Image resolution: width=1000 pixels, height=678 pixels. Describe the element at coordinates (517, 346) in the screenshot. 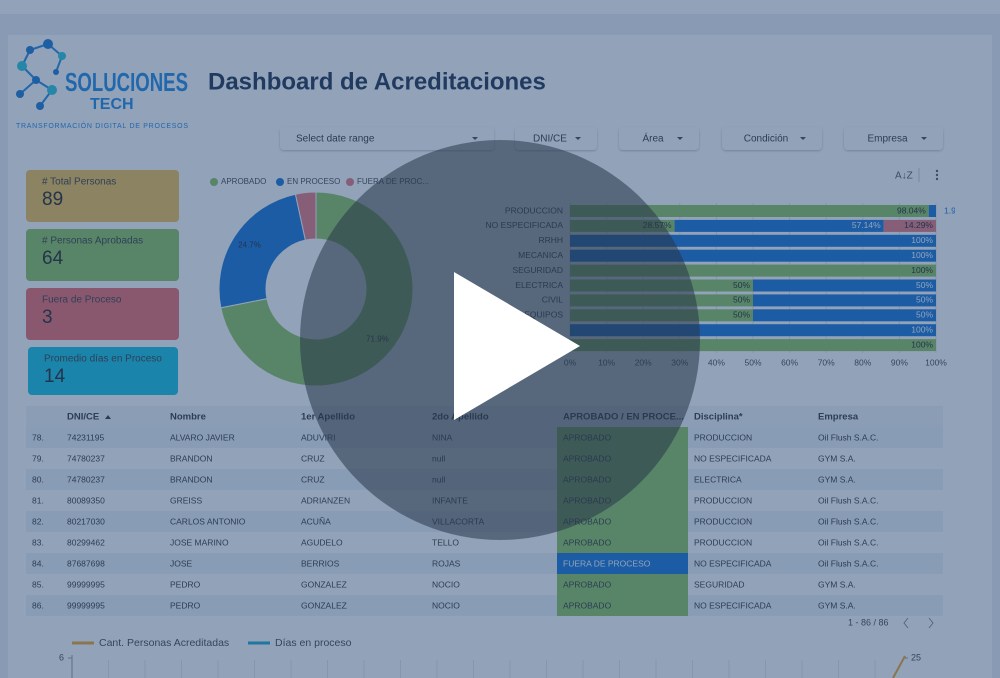

I see `play-icon` at that location.